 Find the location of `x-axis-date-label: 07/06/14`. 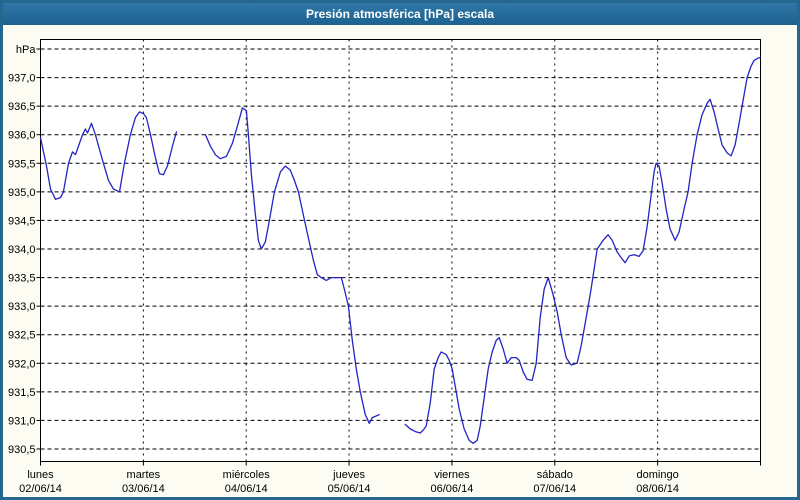

x-axis-date-label: 07/06/14 is located at coordinates (554, 489).